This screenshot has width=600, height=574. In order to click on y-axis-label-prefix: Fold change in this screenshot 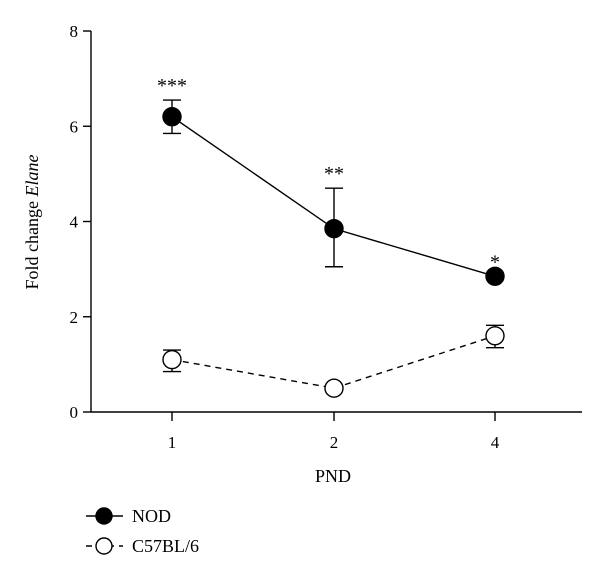, I will do `click(32, 243)`.